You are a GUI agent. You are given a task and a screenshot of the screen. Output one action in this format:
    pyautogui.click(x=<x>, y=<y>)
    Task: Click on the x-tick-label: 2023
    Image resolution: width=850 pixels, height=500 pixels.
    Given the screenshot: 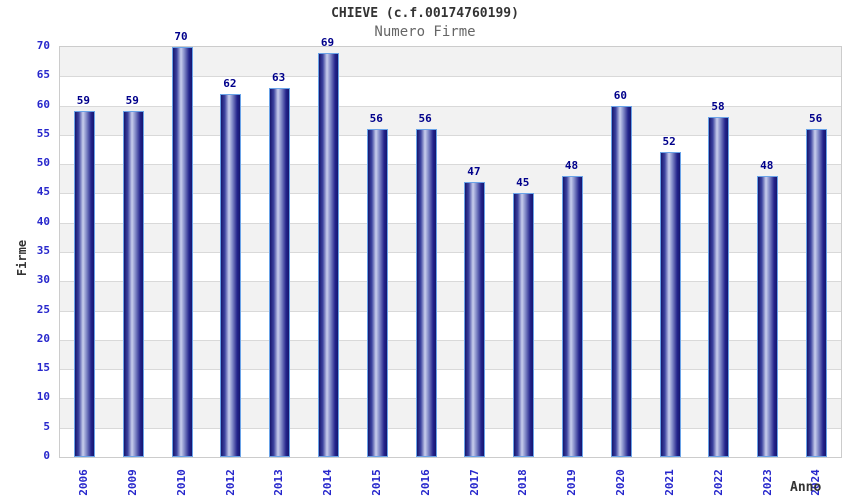 What is the action you would take?
    pyautogui.click(x=767, y=482)
    